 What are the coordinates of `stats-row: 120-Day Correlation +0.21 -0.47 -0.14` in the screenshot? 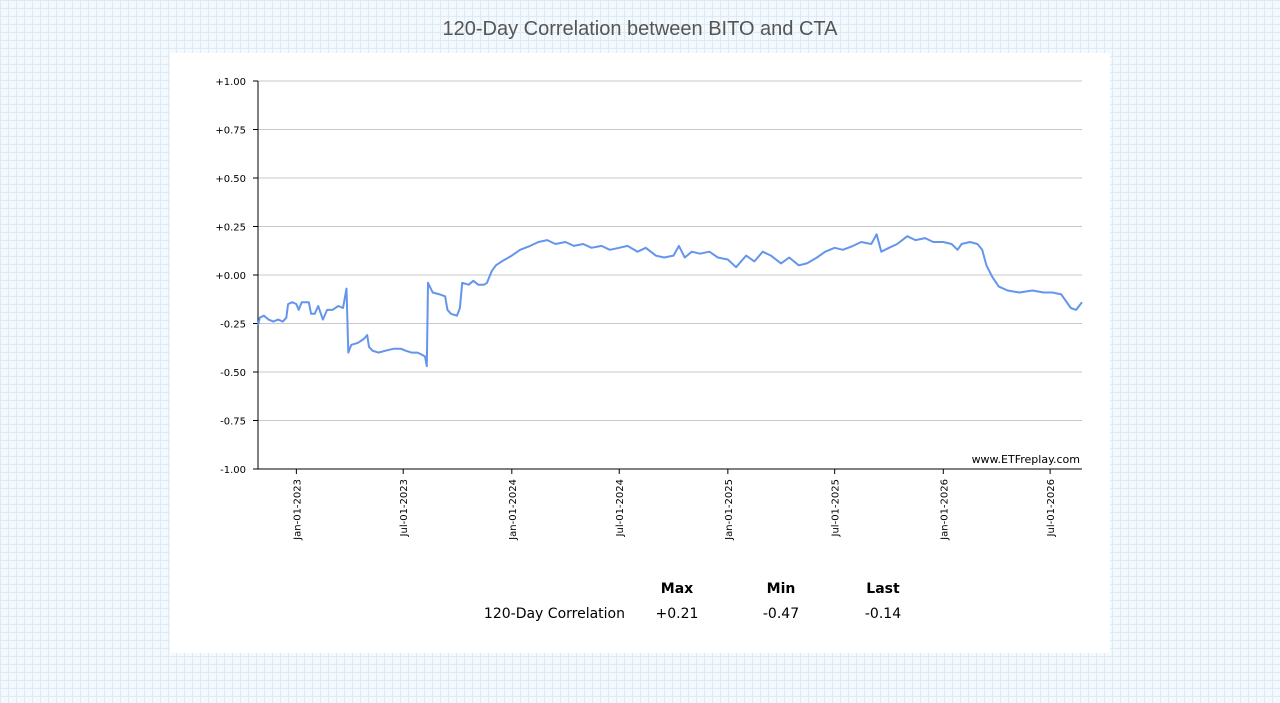 It's located at (671, 614).